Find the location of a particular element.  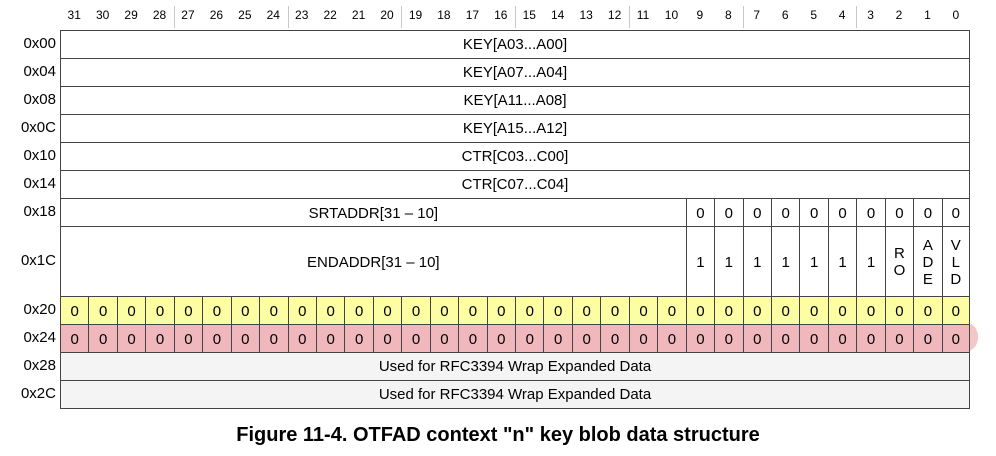

bit-number-22: 22 is located at coordinates (330, 15).